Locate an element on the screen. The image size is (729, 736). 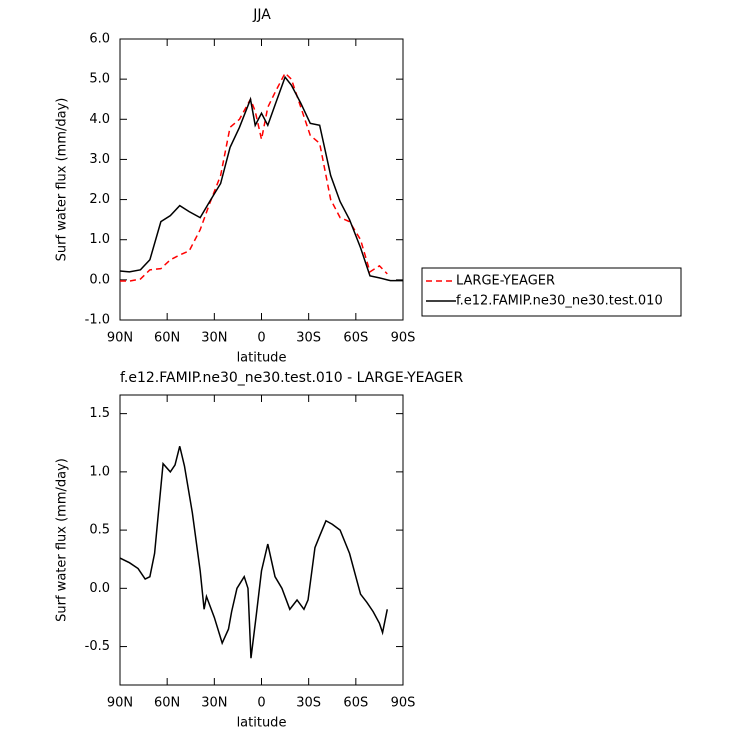
y-tick-label: -0.5 is located at coordinates (97, 646).